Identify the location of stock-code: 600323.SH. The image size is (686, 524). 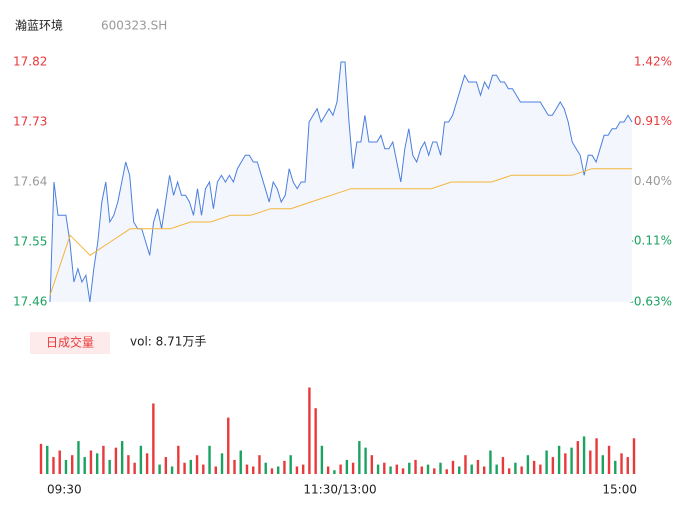
(134, 26).